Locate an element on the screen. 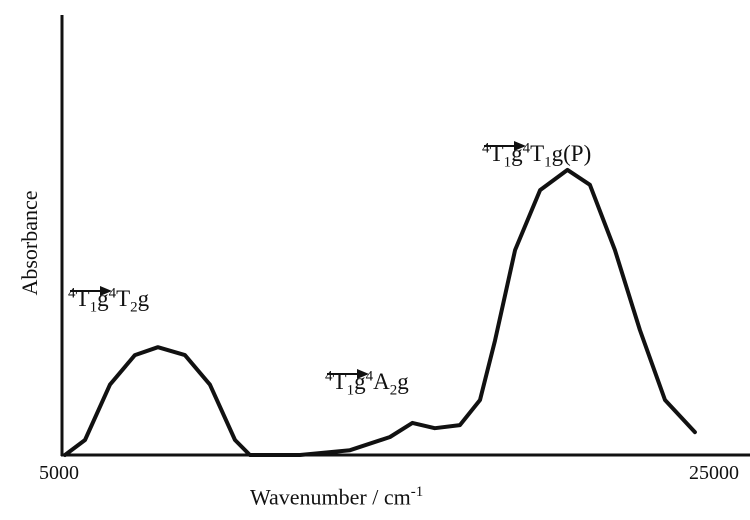 The width and height of the screenshot is (750, 520). term-symbol: 4A2g is located at coordinates (387, 383).